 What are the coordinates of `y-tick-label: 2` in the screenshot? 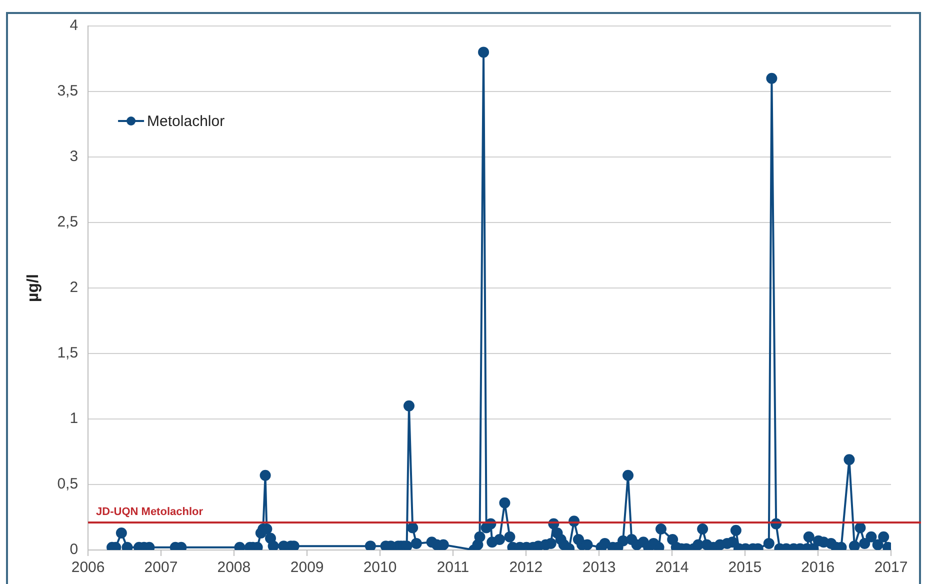 It's located at (74, 287).